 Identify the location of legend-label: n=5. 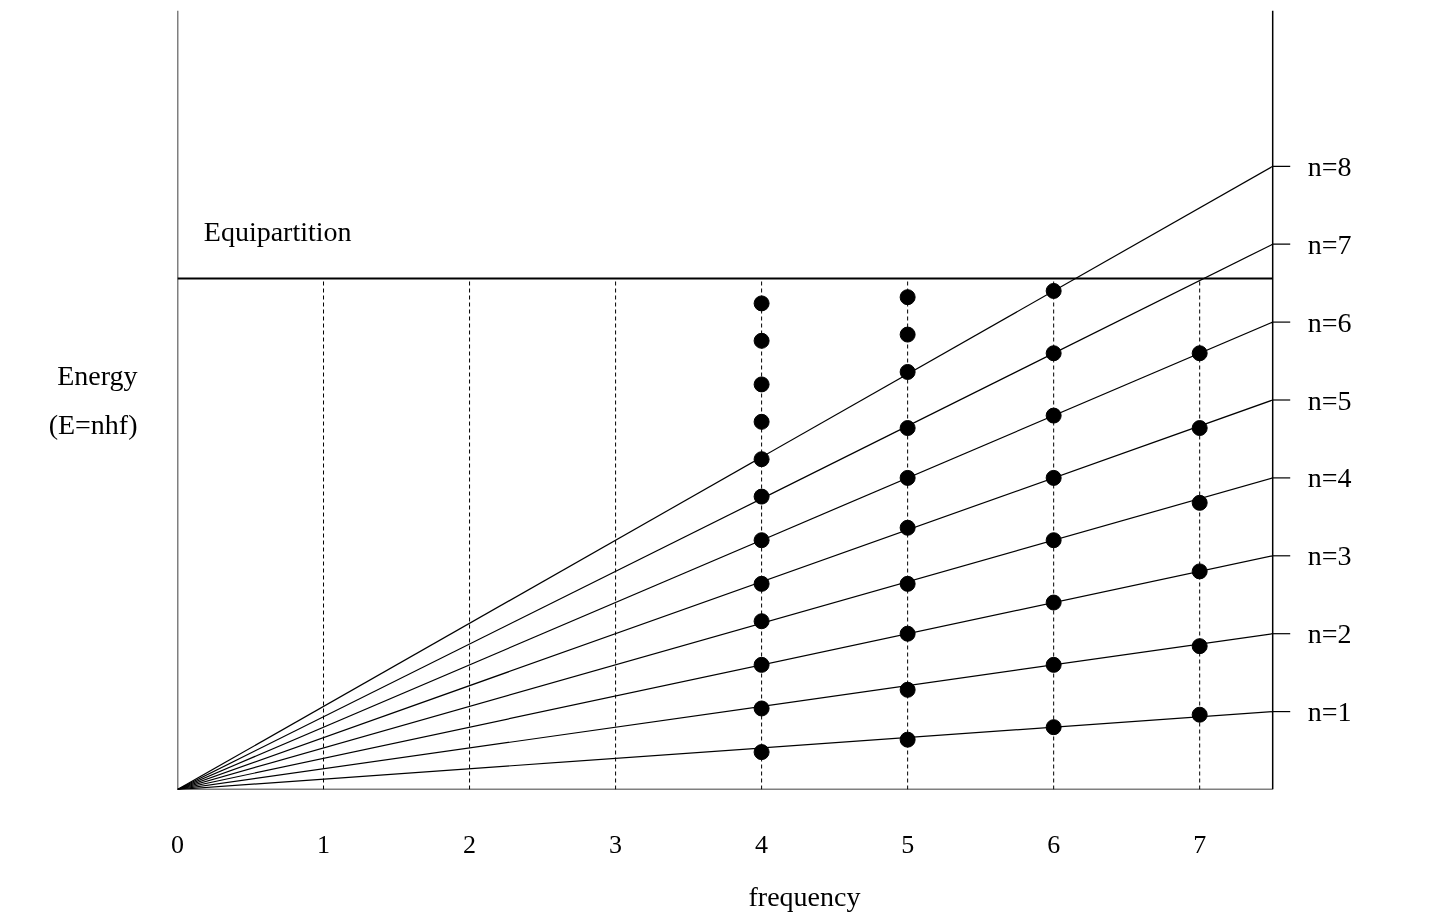
(1329, 400).